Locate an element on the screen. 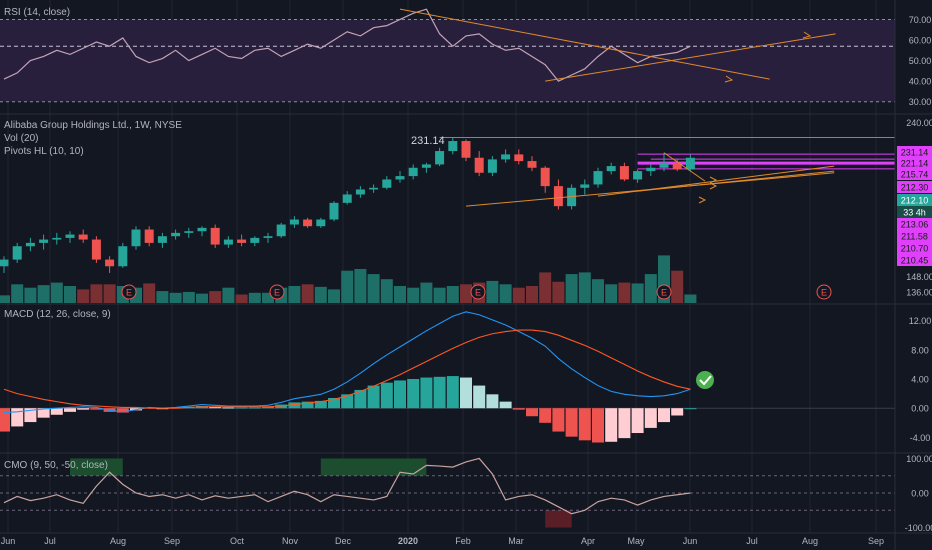  price-tag-label: 210.45 is located at coordinates (915, 261).